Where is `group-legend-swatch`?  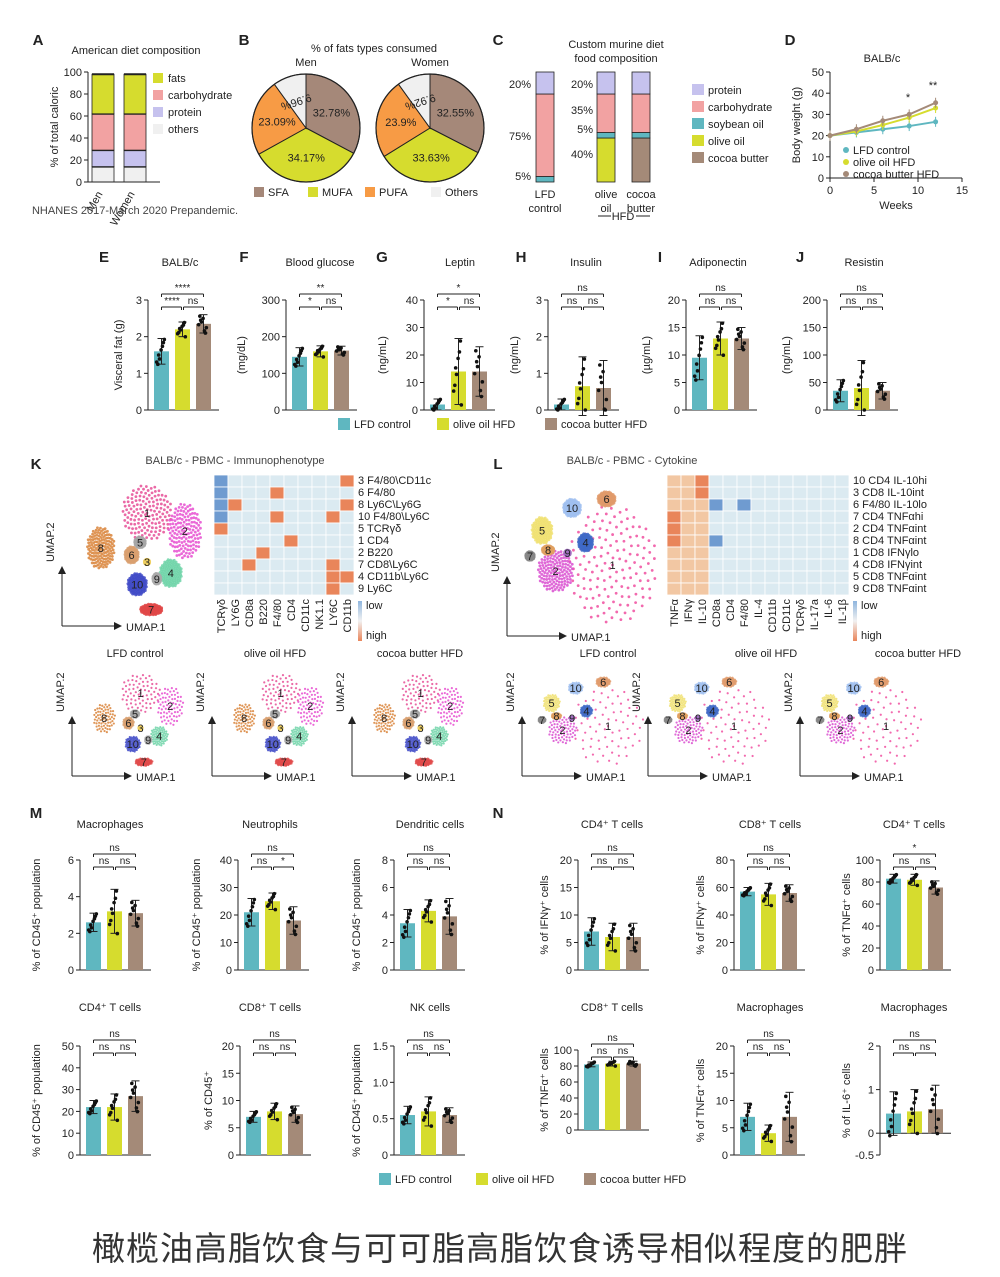
group-legend-swatch is located at coordinates (344, 424).